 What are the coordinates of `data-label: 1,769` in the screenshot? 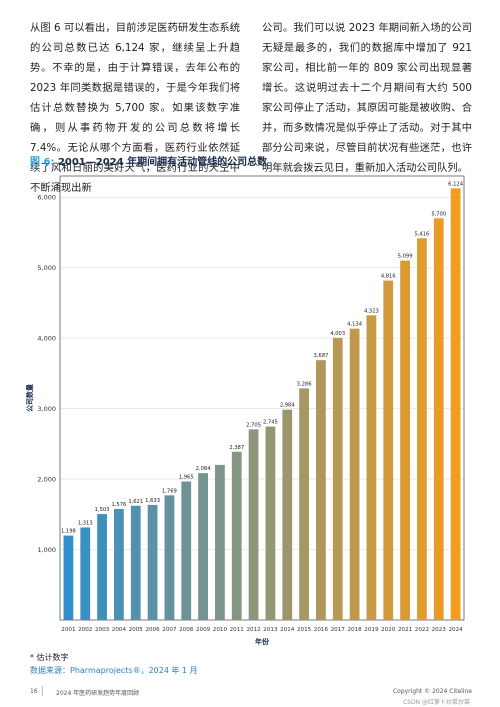 It's located at (169, 491).